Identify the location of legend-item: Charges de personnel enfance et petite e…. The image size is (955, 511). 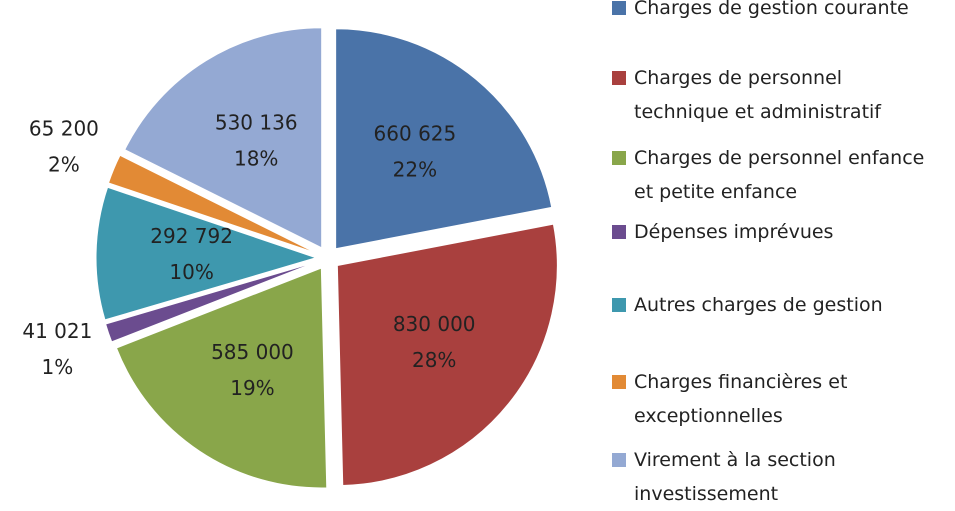
(777, 175).